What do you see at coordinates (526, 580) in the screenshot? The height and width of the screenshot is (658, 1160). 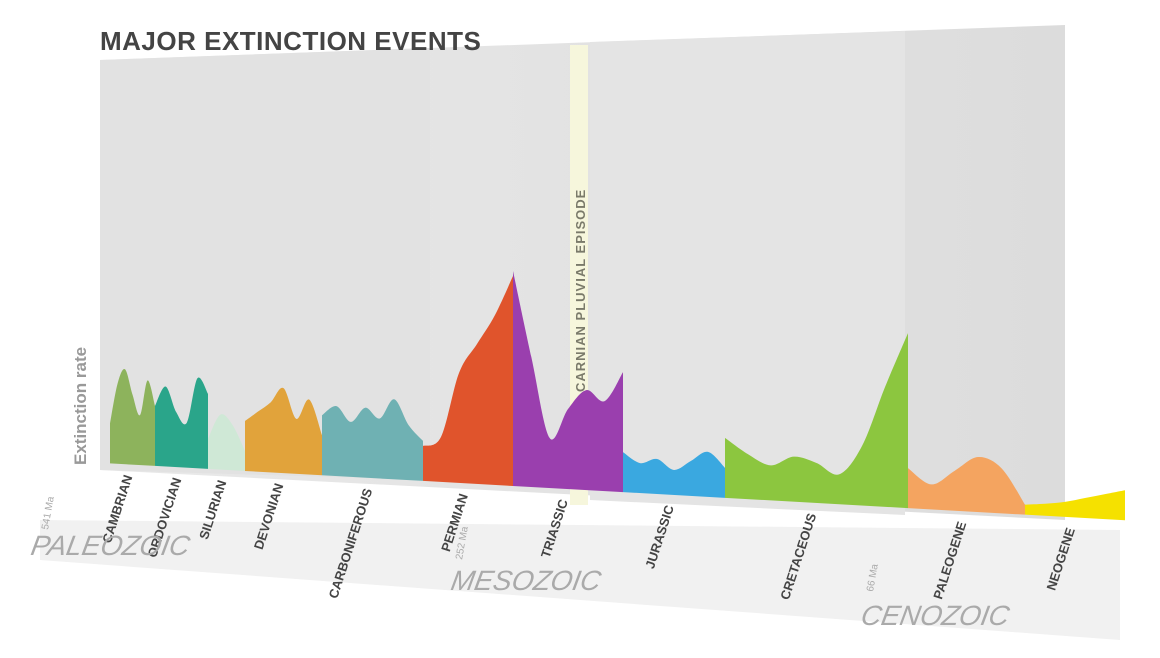 I see `era-label: MESOZOIC` at bounding box center [526, 580].